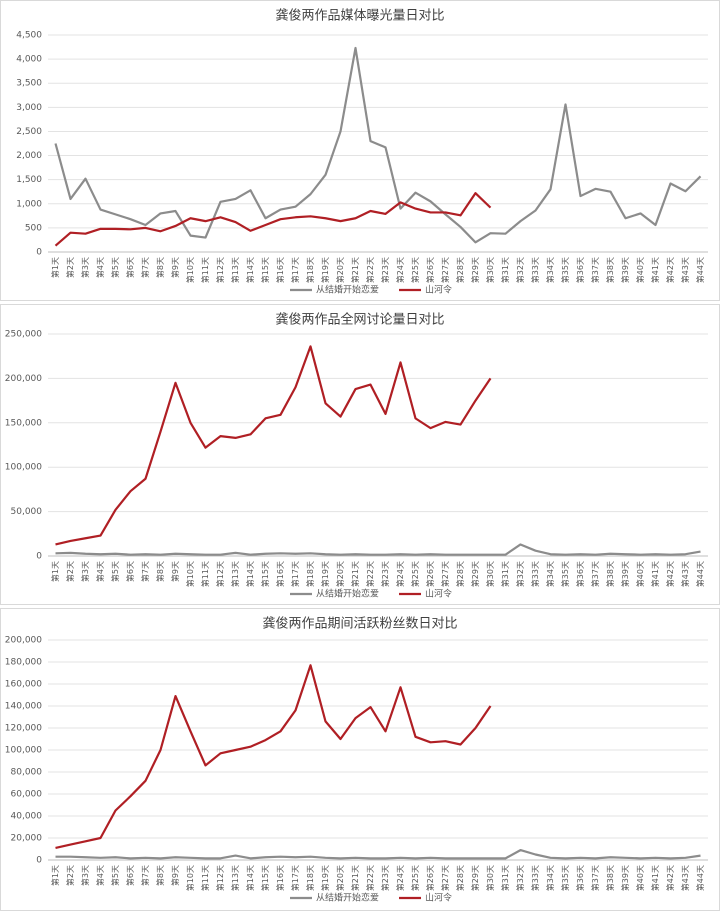 Image resolution: width=720 pixels, height=912 pixels. Describe the element at coordinates (29, 108) in the screenshot. I see `y-tick-label: 3,000` at that location.